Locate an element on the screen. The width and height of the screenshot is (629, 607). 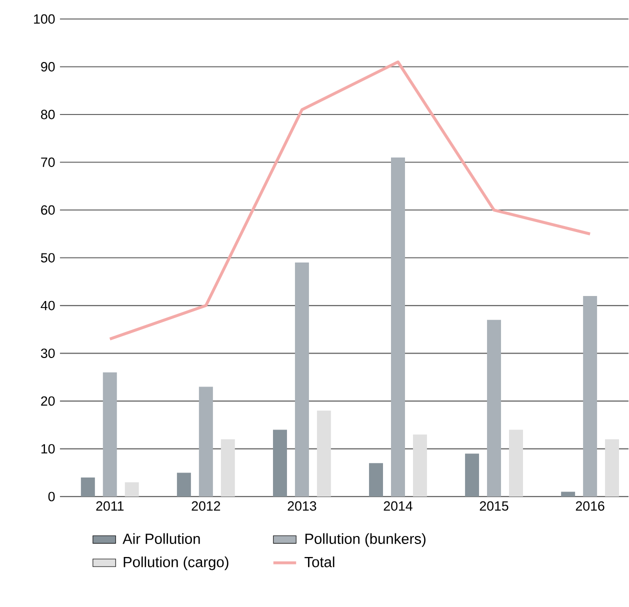
y-tick-label: 50 is located at coordinates (47, 257).